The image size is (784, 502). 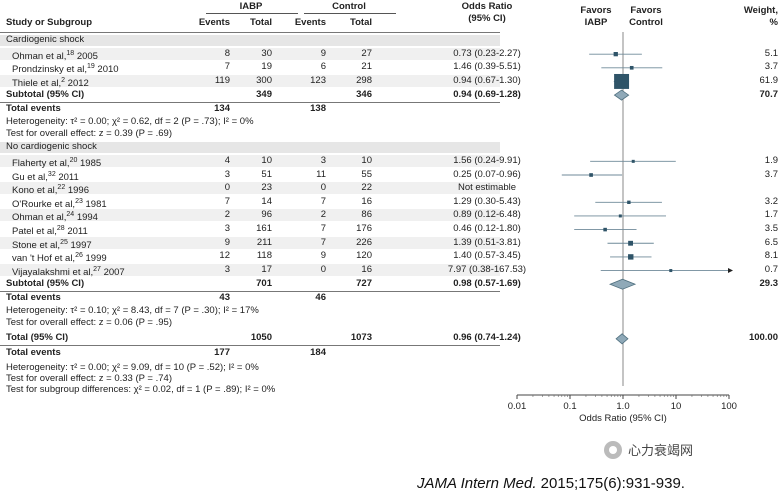 I want to click on cell-odds-ratio: 0.46 (0.12-1.80), so click(x=487, y=229).